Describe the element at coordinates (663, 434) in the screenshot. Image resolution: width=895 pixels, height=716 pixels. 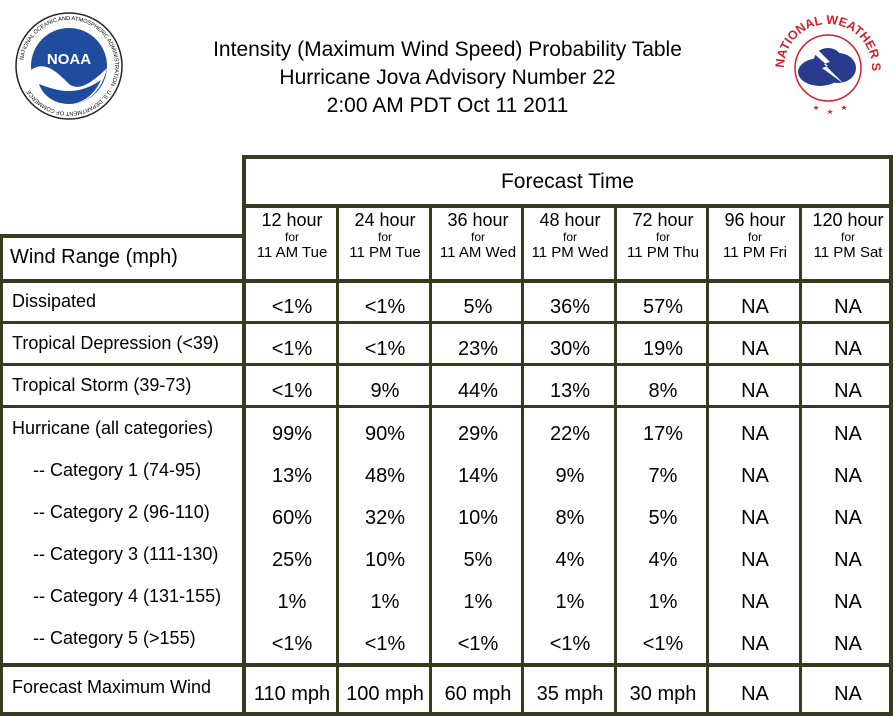
I see `table-cell: 17%` at that location.